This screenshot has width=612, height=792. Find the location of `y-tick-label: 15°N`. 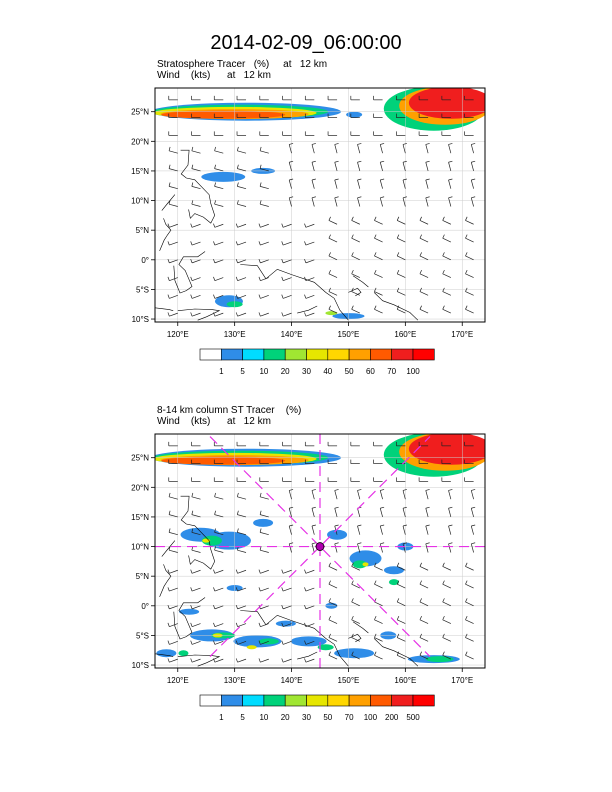

y-tick-label: 15°N is located at coordinates (140, 517).